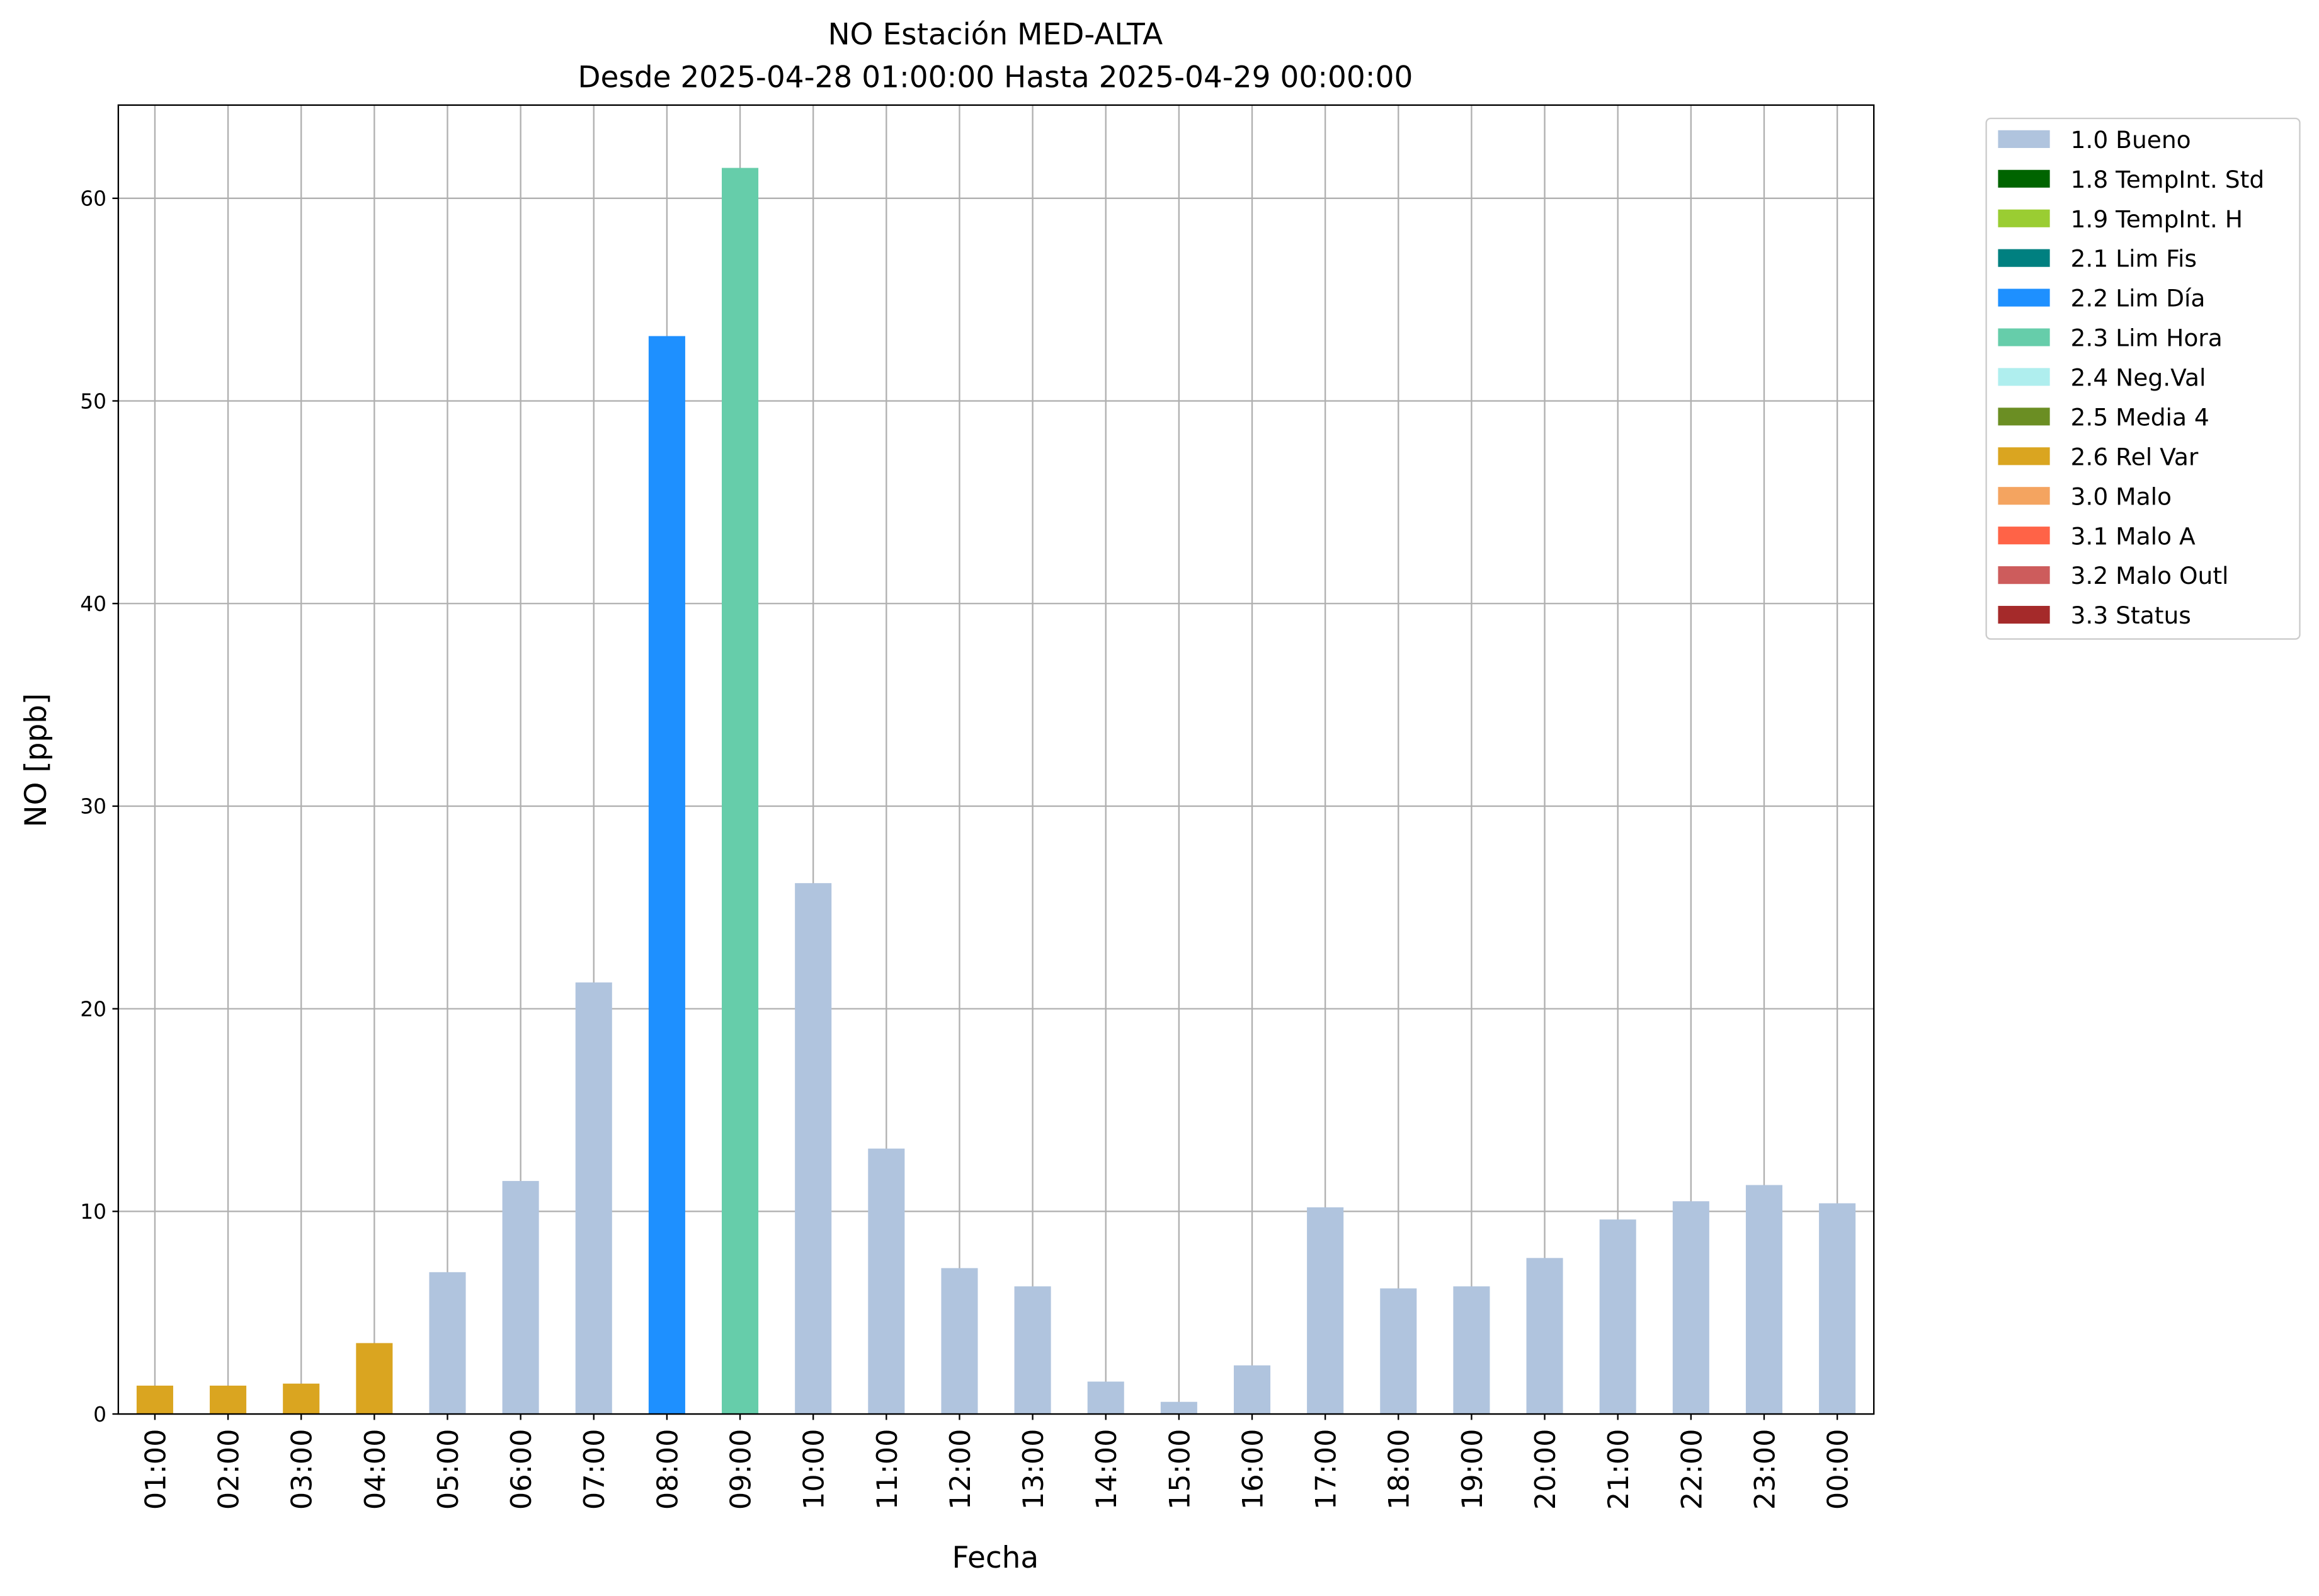  Describe the element at coordinates (2147, 338) in the screenshot. I see `legend-label: 2.3 Lim Hora` at that location.